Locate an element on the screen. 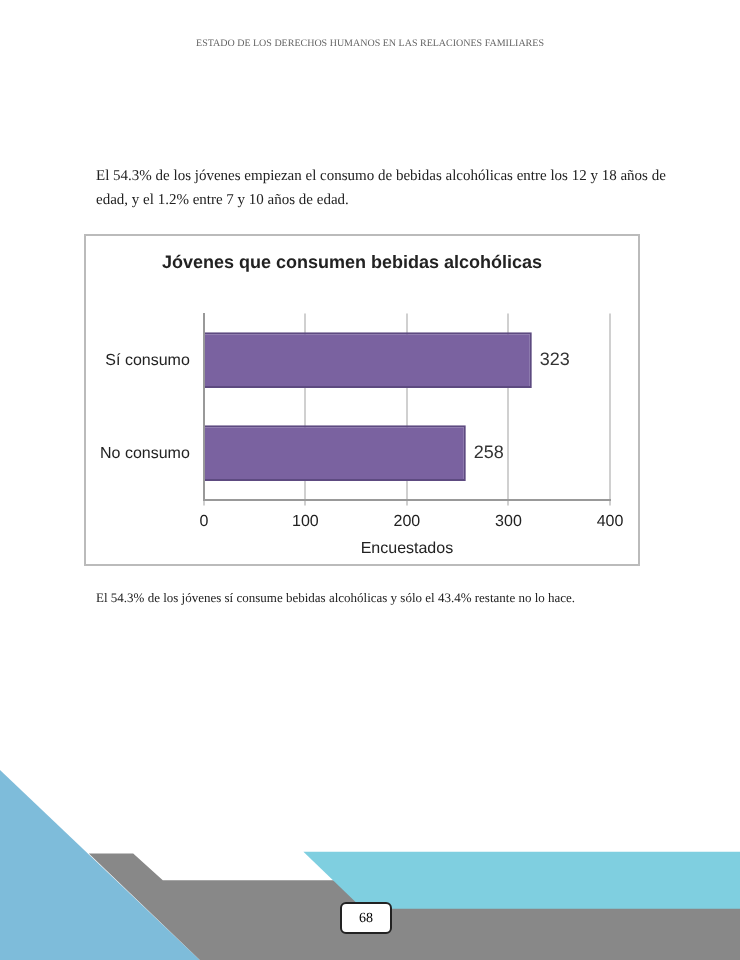 The height and width of the screenshot is (960, 740). x-tick-label: 100 is located at coordinates (306, 520).